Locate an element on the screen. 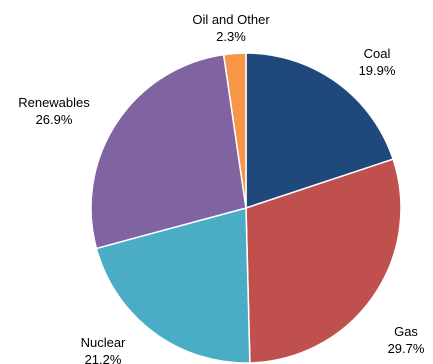  label-oil-value: 2.3% is located at coordinates (231, 36).